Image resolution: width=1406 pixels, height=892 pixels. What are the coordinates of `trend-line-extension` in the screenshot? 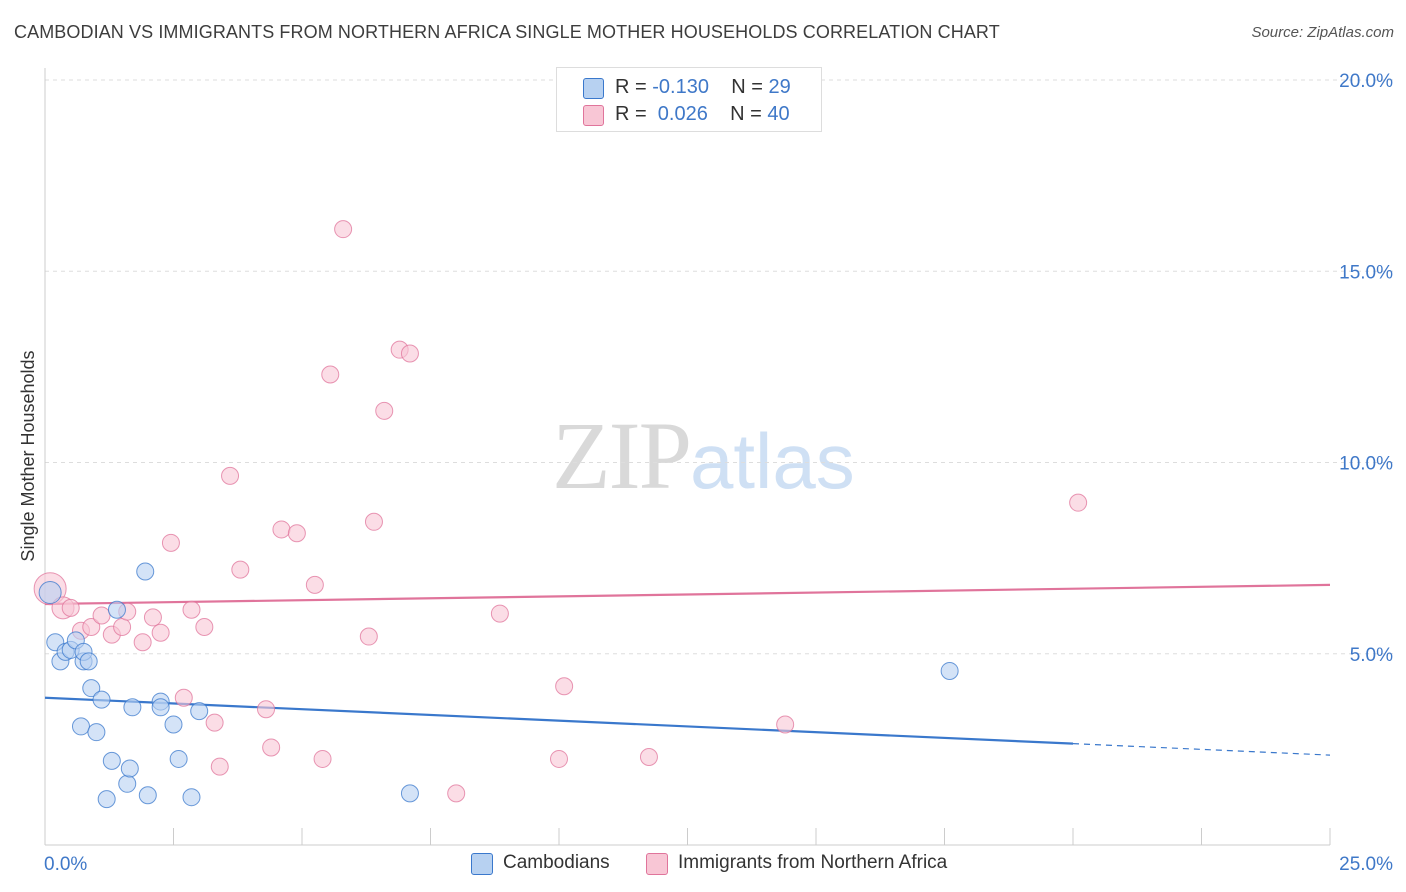 It's located at (1201, 749).